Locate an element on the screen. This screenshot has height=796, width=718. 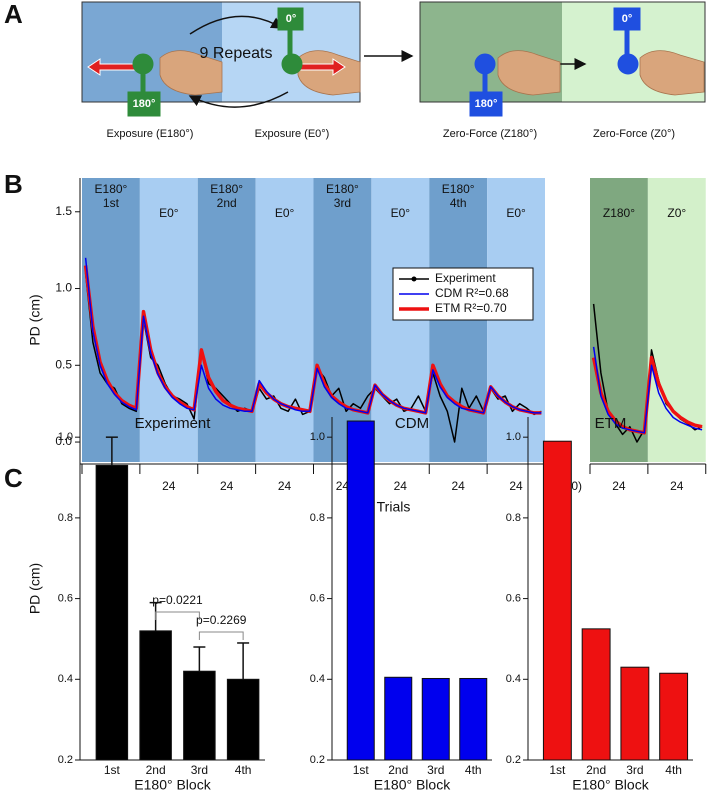
block-label: 3rd is located at coordinates (342, 203).